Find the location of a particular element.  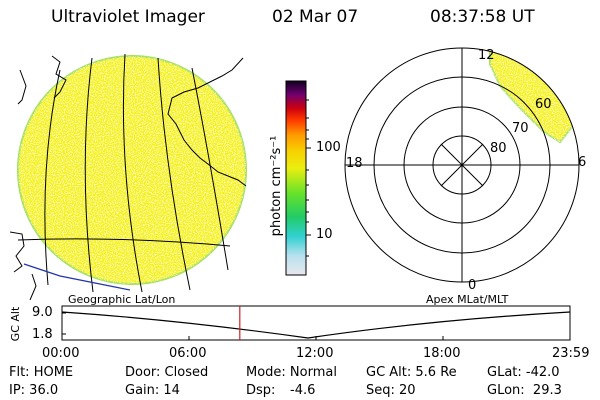

status-door: Door: Closed is located at coordinates (167, 372).